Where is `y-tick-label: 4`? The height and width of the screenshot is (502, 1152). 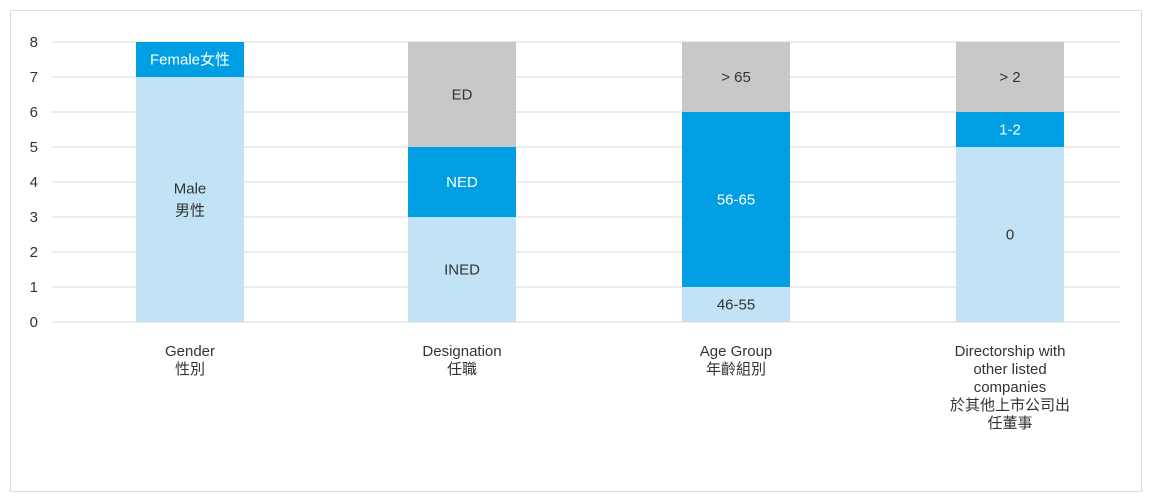
y-tick-label: 4 is located at coordinates (34, 182).